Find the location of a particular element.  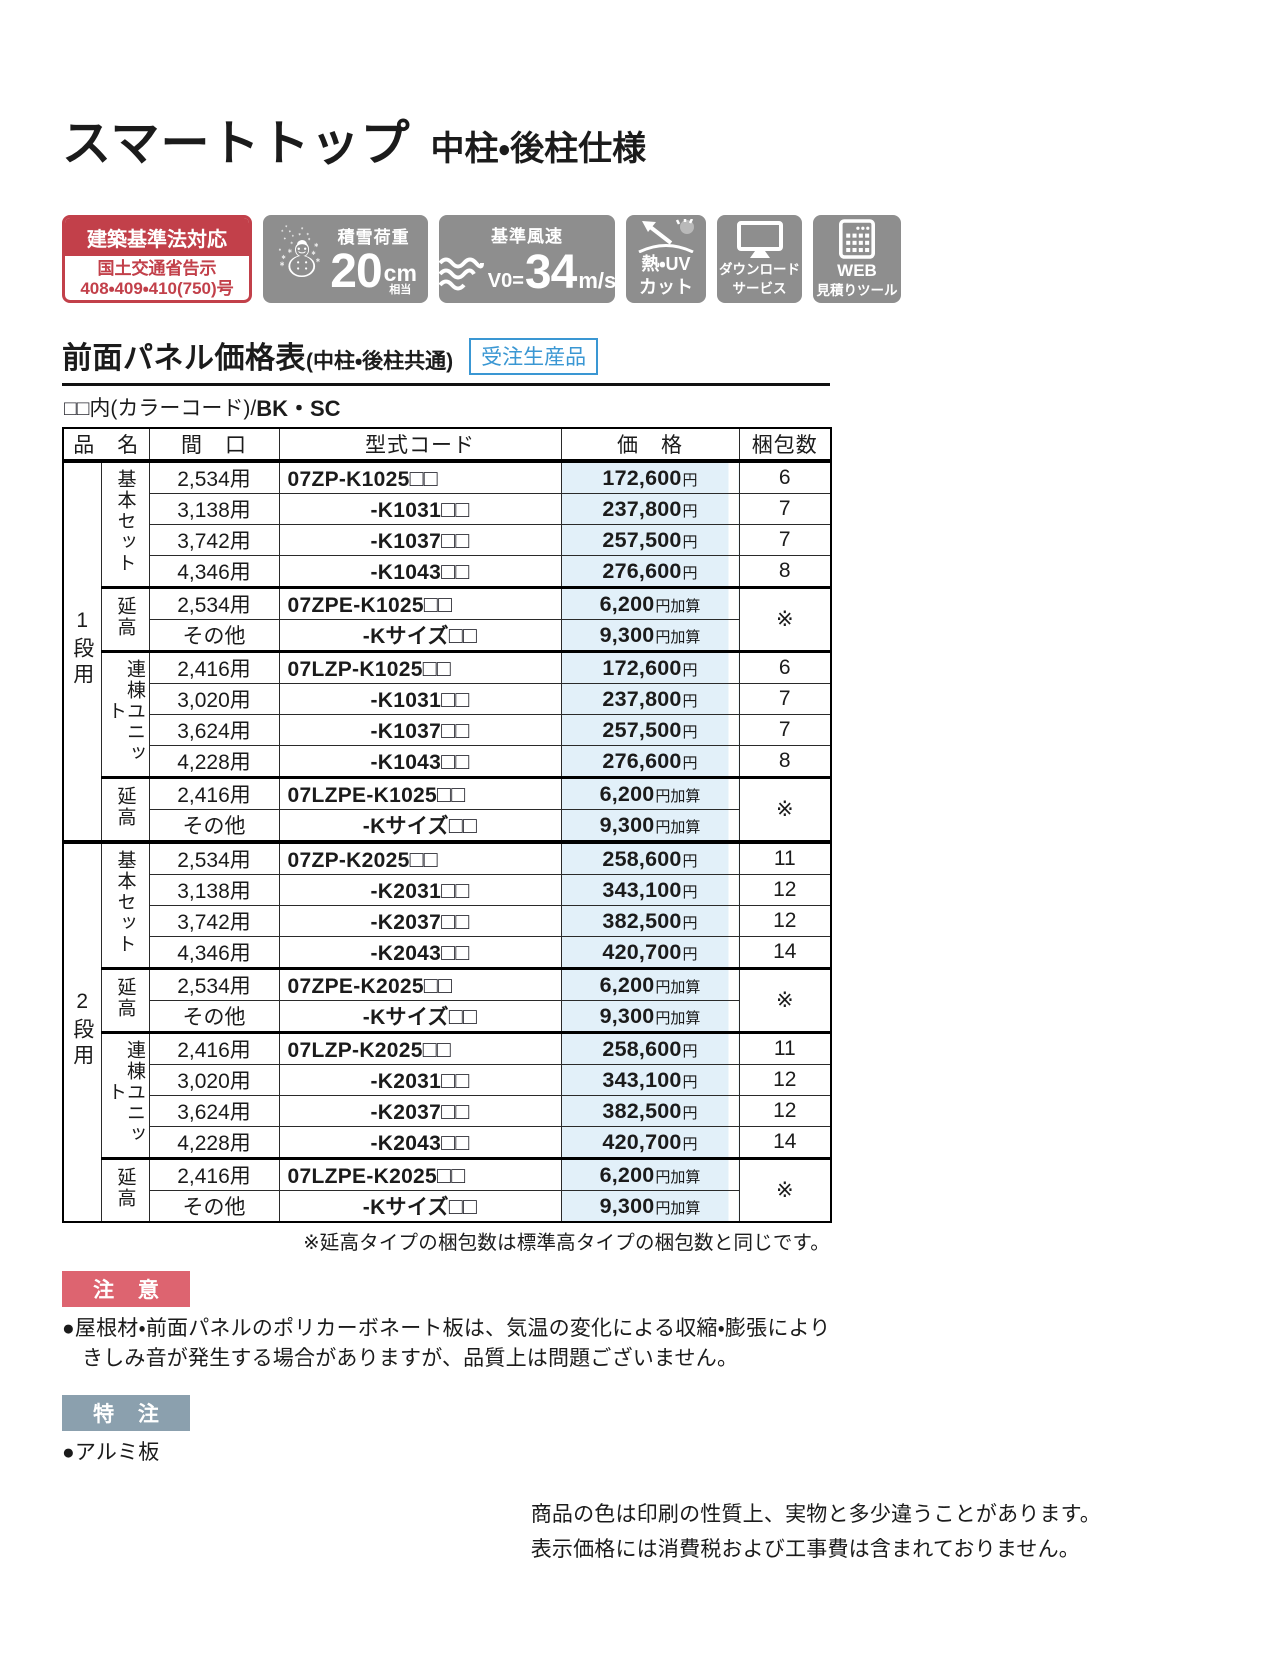

span-cell: 4,346用 is located at coordinates (214, 952).